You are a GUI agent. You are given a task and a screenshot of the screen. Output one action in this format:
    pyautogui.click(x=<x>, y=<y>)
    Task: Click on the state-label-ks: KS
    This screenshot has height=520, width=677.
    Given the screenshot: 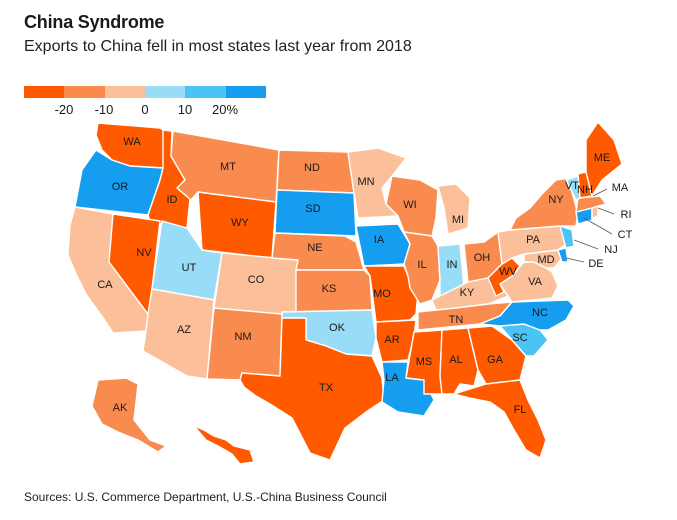 What is the action you would take?
    pyautogui.click(x=329, y=289)
    